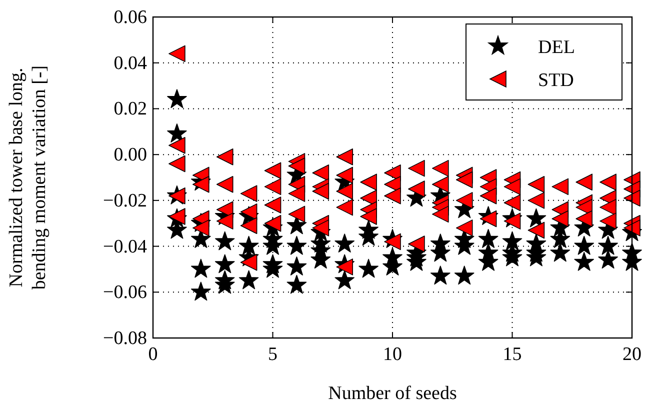  Describe the element at coordinates (28, 177) in the screenshot. I see `y-axis-title: Normalized tower base long. bending moment variation [-]` at that location.